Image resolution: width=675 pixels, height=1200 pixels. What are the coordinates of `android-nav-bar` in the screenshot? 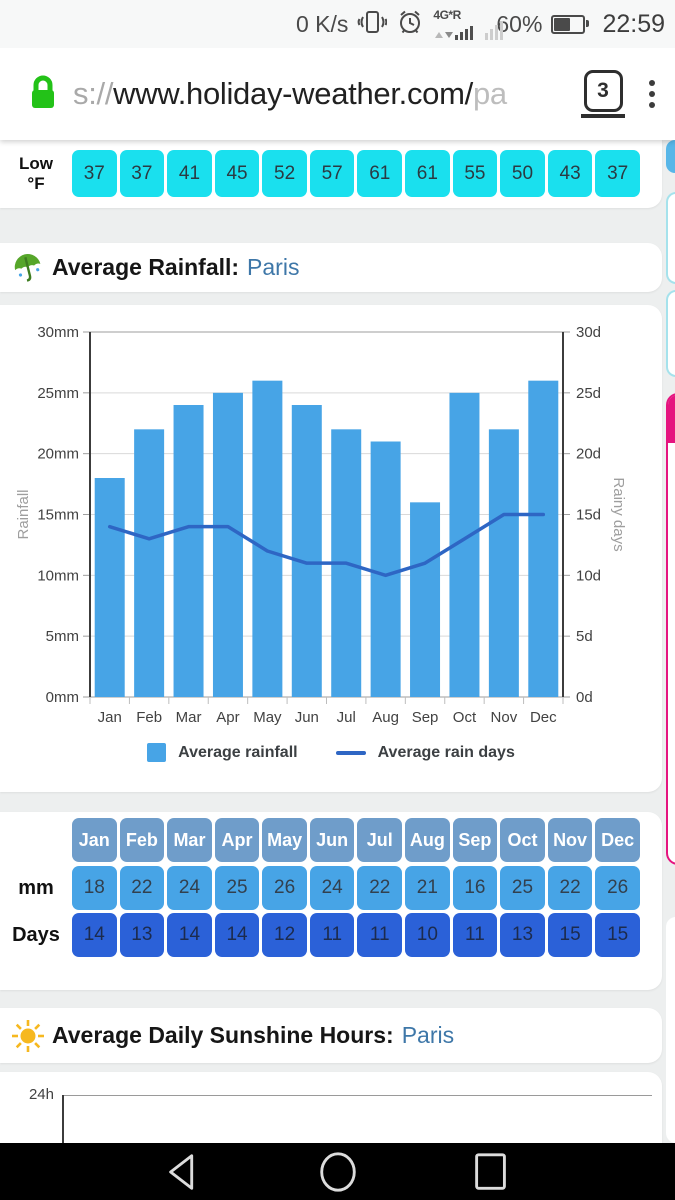 It's located at (337, 1171).